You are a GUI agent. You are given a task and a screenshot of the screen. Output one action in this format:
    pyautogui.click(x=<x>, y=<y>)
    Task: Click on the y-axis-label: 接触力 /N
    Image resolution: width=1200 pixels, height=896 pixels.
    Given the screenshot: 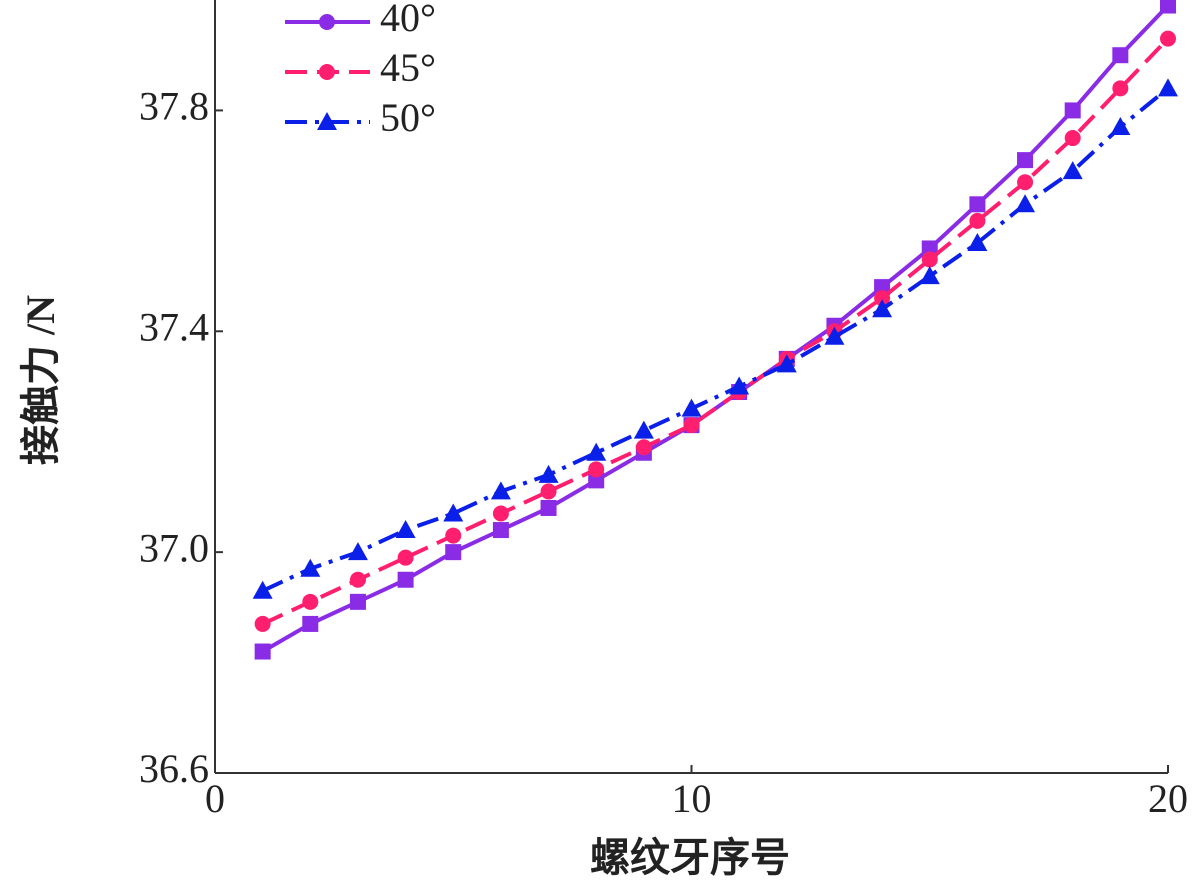 What is the action you would take?
    pyautogui.click(x=40, y=380)
    